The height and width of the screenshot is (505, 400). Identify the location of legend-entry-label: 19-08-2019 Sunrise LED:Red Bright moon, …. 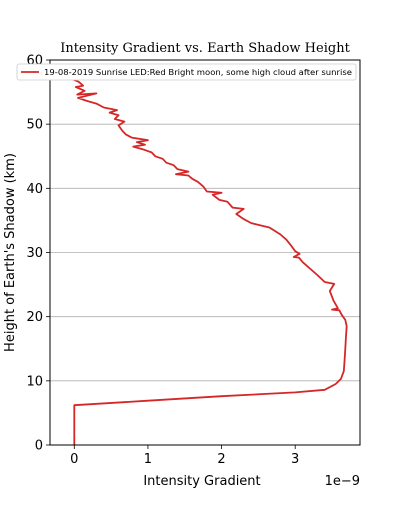
(198, 72).